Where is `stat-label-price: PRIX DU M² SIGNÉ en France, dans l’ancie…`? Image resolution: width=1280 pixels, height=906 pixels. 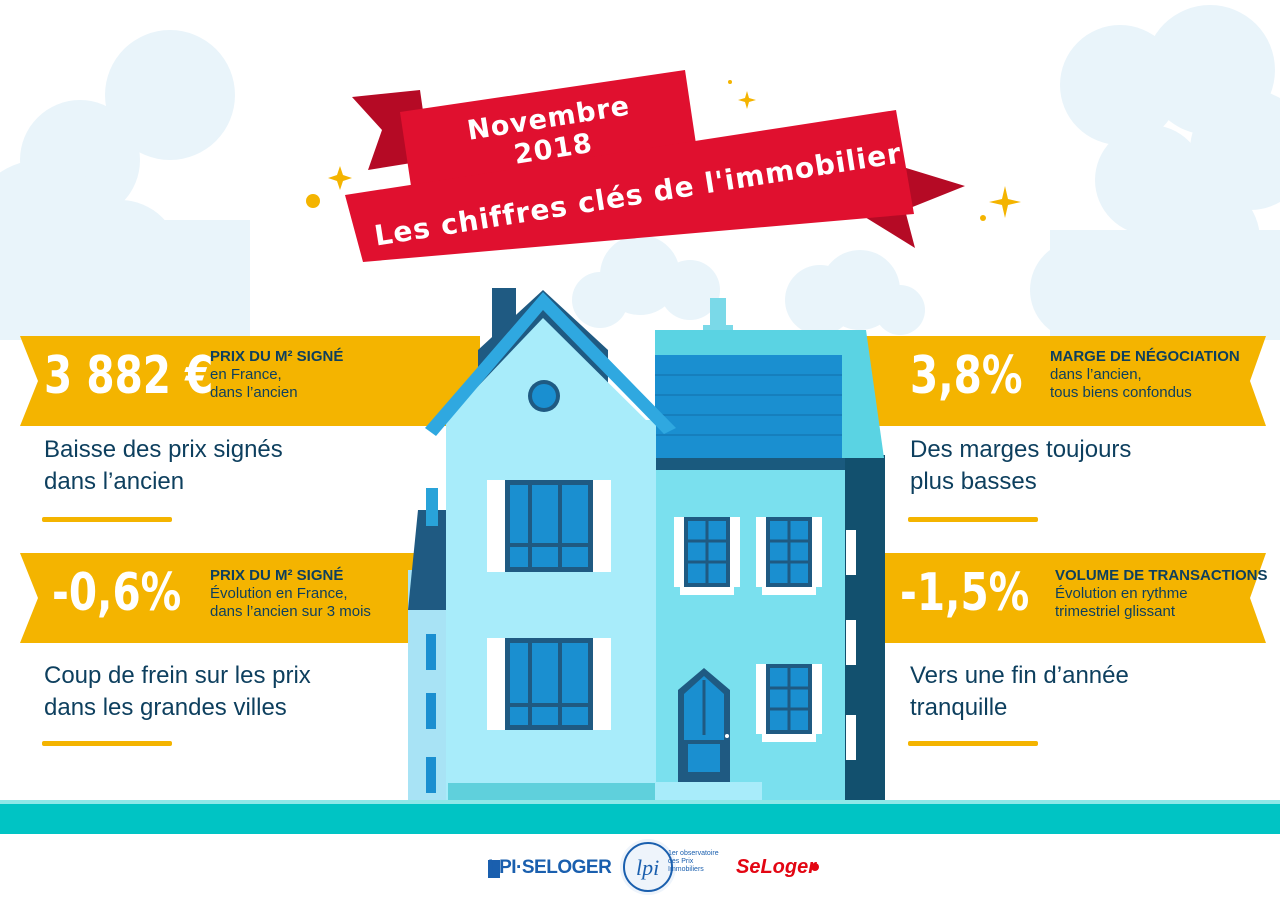 stat-label-price: PRIX DU M² SIGNÉ en France, dans l’ancie… is located at coordinates (276, 375).